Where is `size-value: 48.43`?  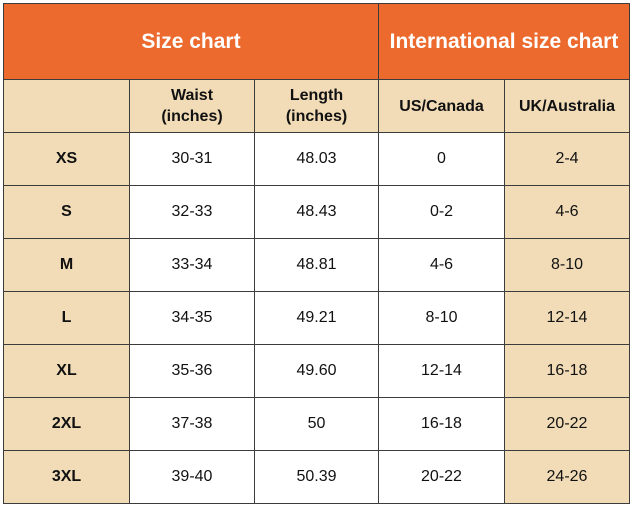
size-value: 48.43 is located at coordinates (316, 212).